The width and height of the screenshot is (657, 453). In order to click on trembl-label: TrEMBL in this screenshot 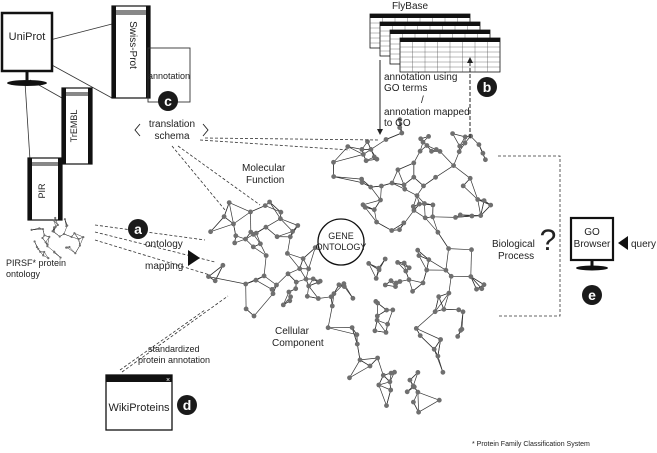, I will do `click(74, 126)`.